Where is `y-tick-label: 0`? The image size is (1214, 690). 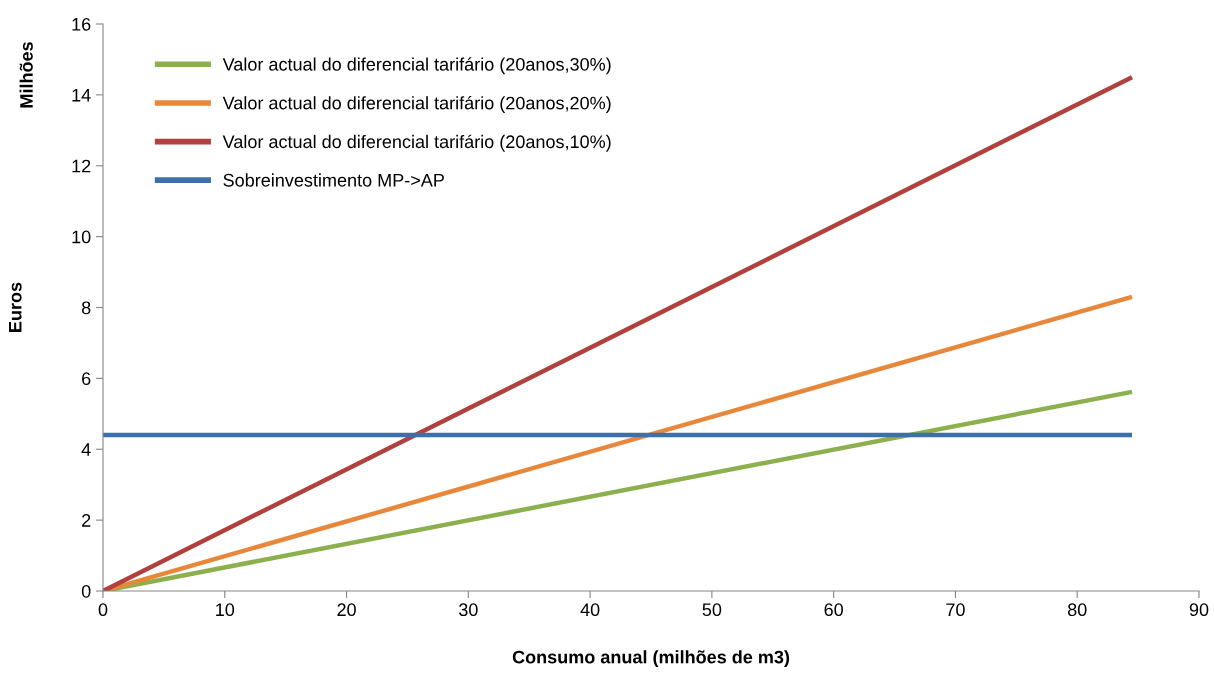
y-tick-label: 0 is located at coordinates (86, 591).